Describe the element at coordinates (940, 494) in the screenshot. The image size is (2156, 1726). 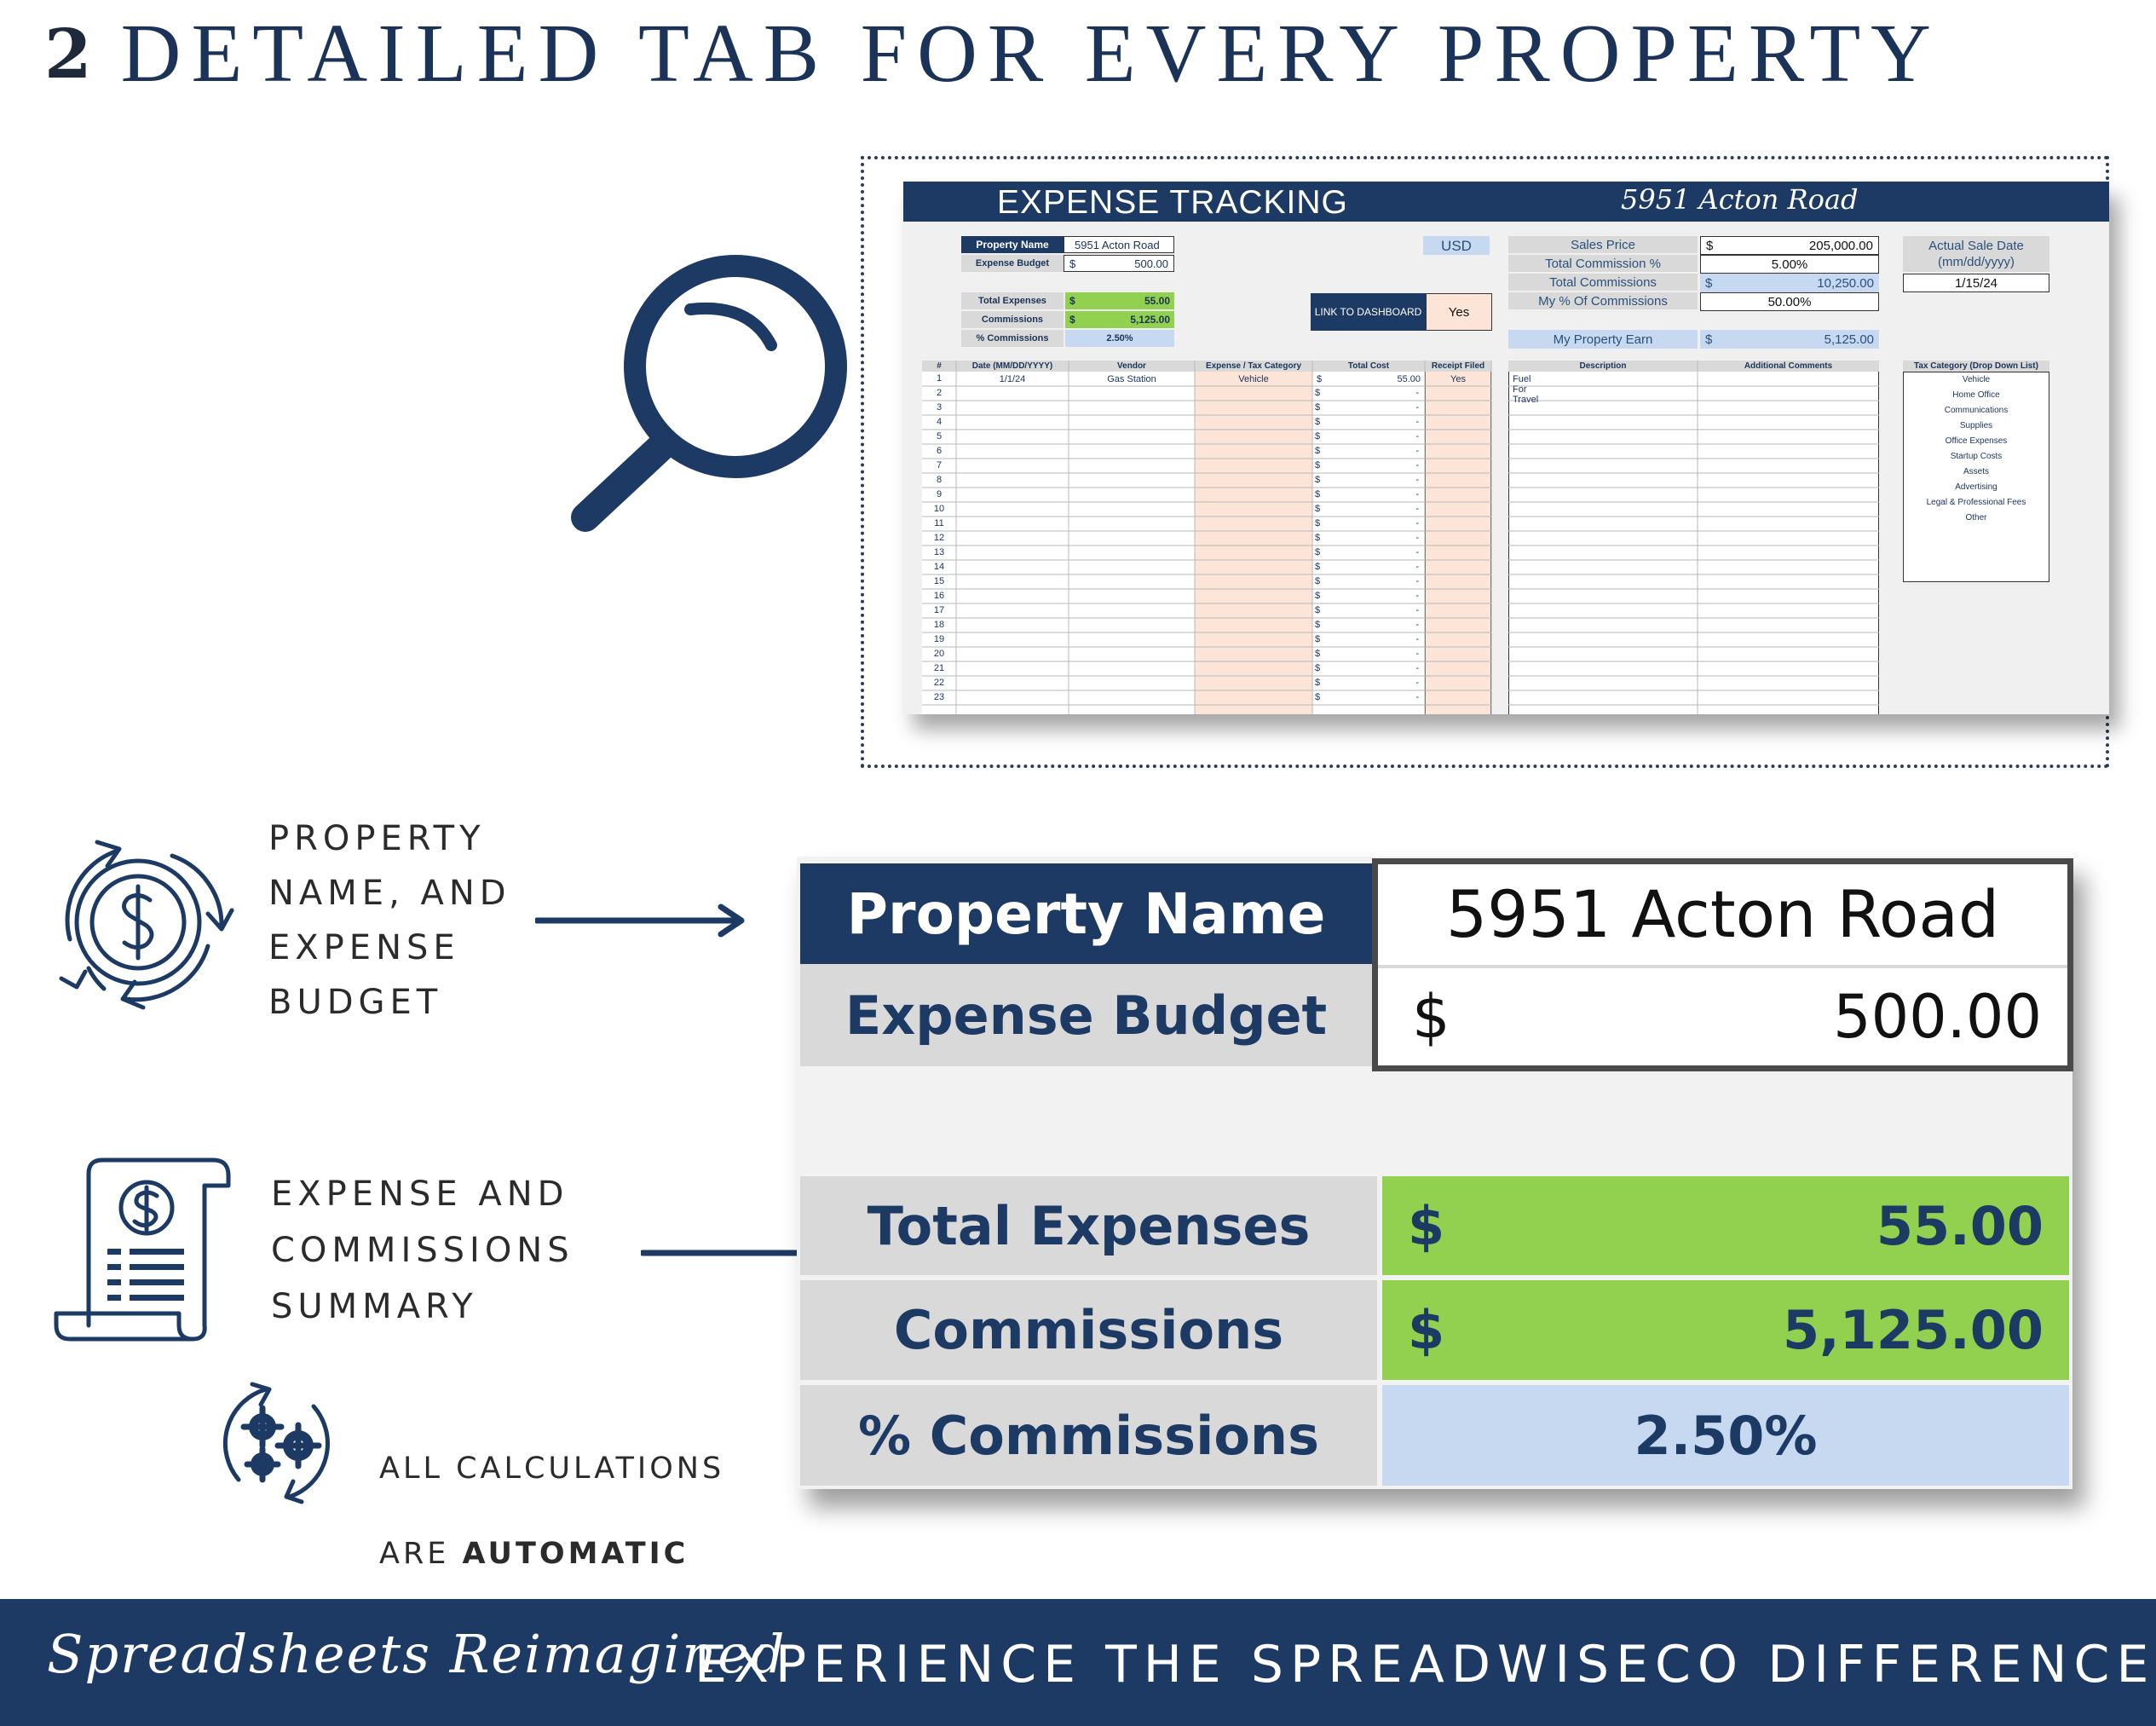
I see `row-number: 9` at that location.